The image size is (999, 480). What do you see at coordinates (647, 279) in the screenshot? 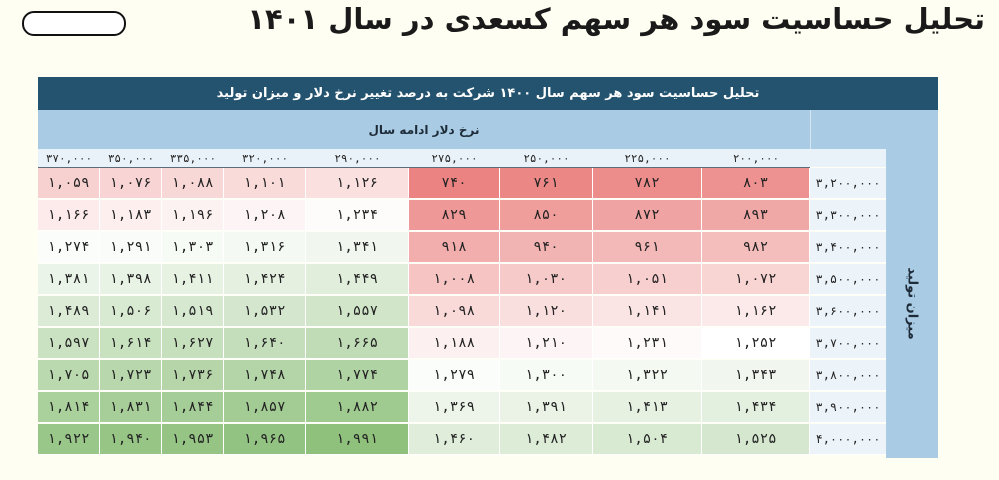
I see `table-cell: ۱,۰۵۱` at bounding box center [647, 279].